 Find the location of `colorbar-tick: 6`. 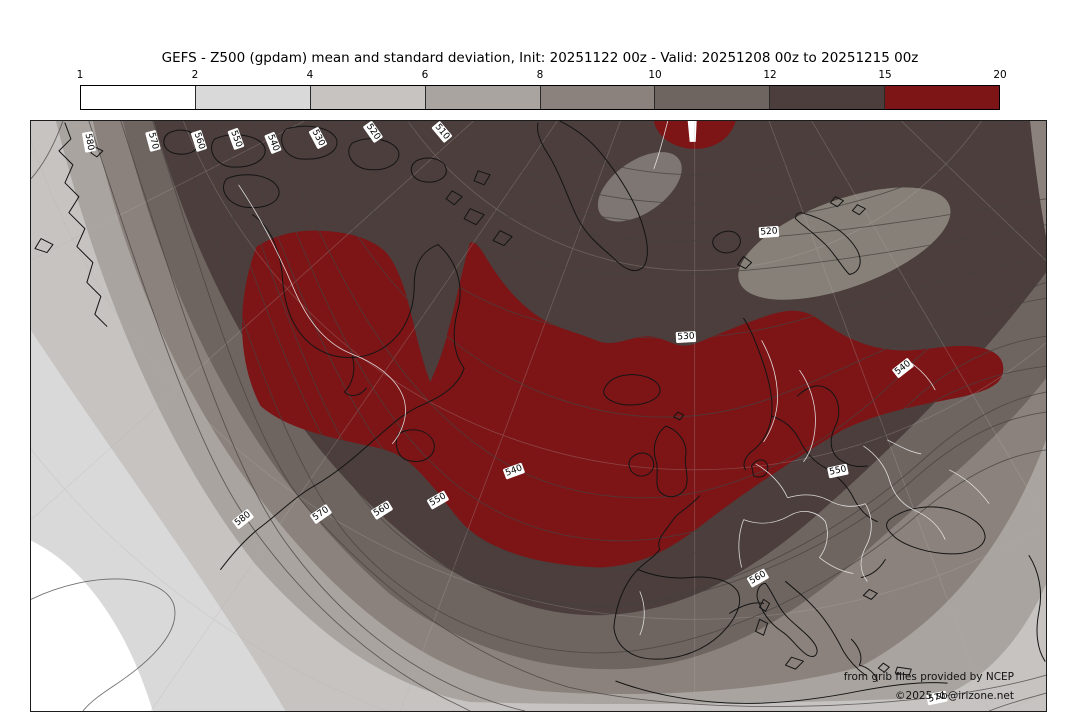

colorbar-tick: 6 is located at coordinates (425, 75).